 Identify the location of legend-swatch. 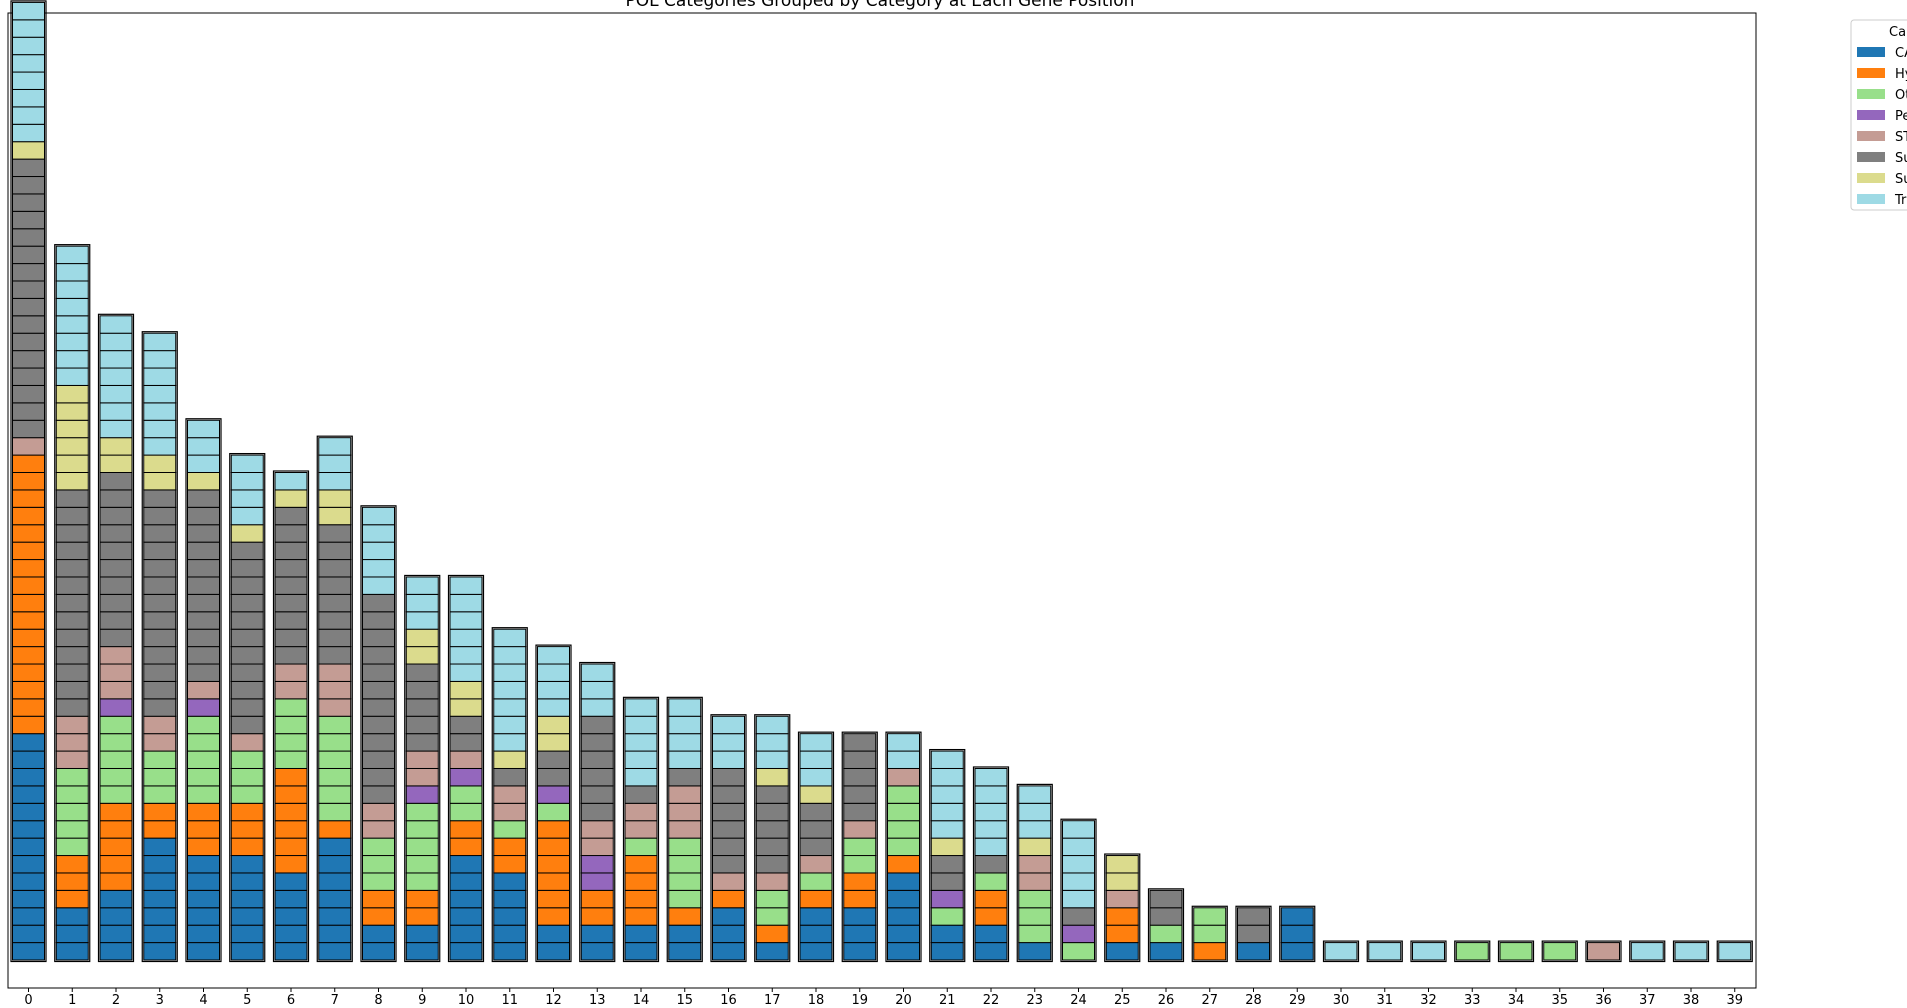
(1871, 52).